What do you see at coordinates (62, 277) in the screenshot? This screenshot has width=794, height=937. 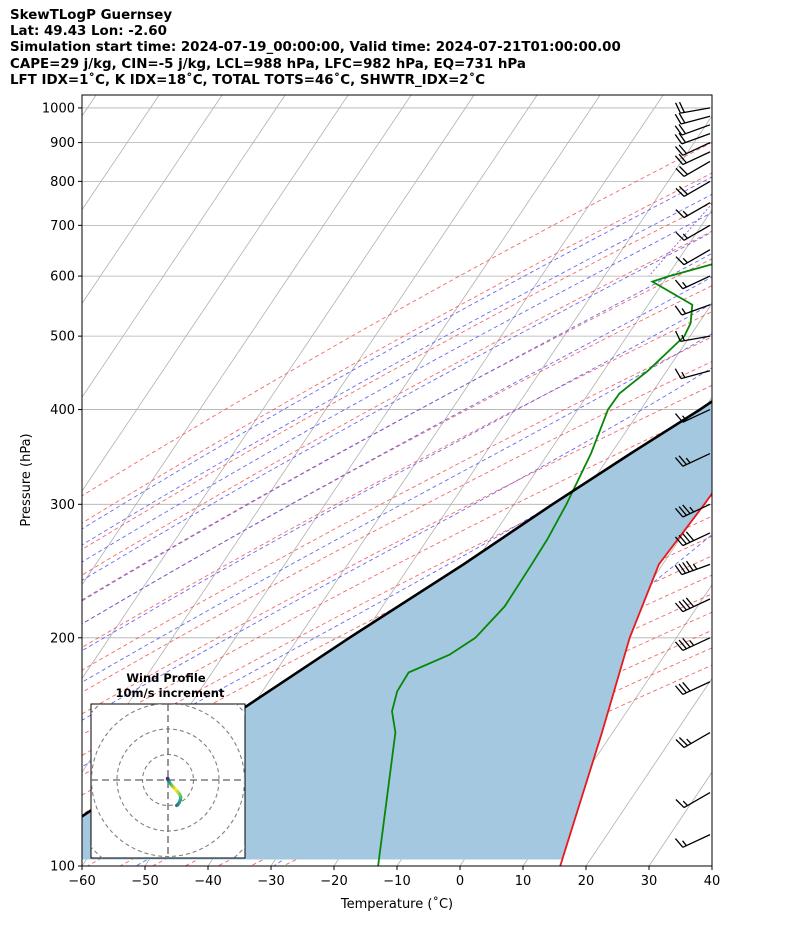 I see `y-tick-label: 600` at bounding box center [62, 277].